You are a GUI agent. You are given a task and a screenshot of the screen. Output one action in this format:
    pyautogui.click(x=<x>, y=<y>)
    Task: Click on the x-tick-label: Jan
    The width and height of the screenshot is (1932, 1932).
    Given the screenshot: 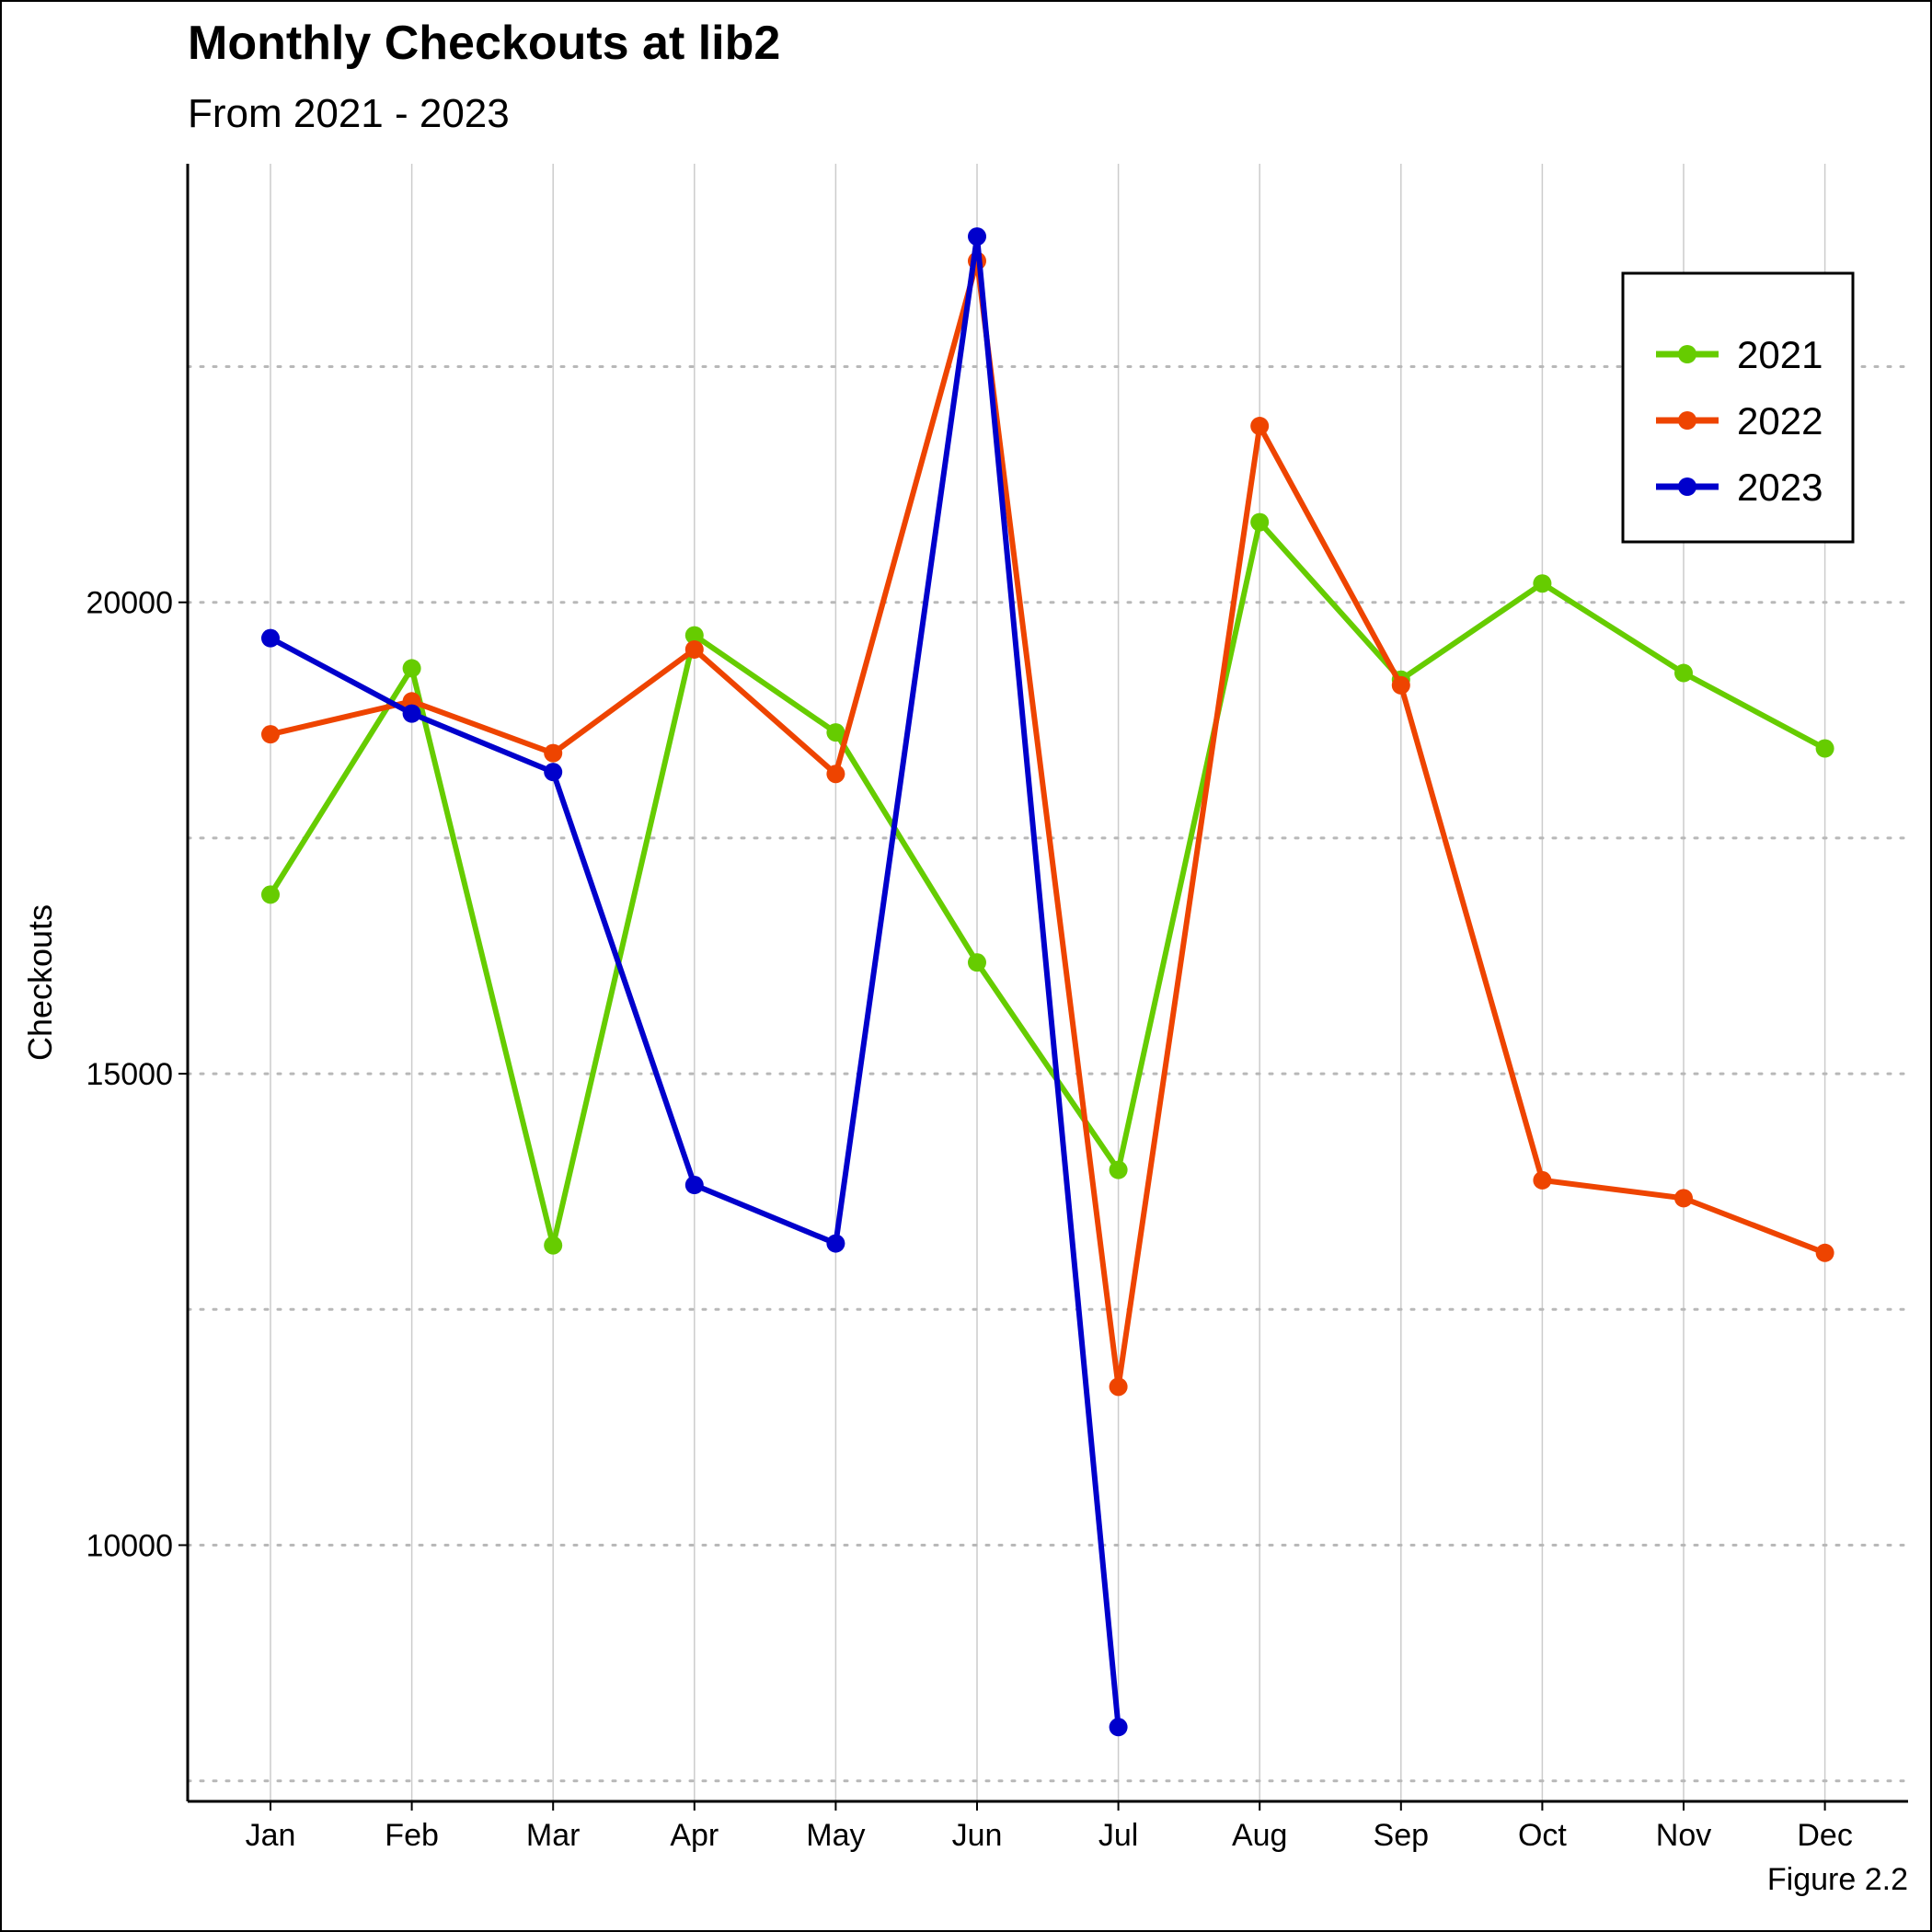 What is the action you would take?
    pyautogui.click(x=271, y=1835)
    